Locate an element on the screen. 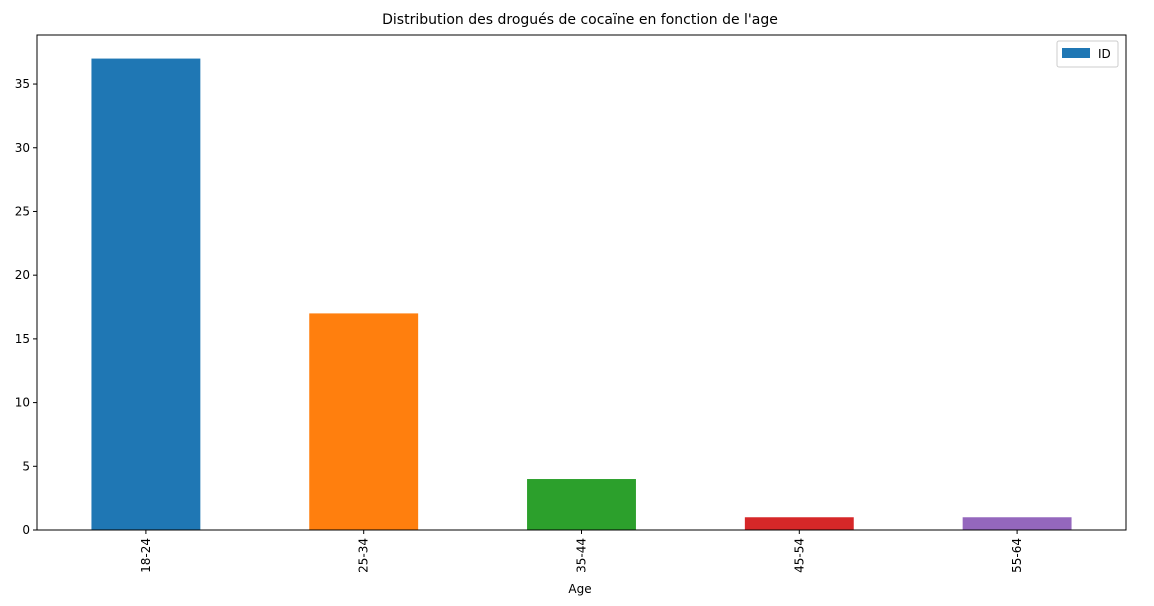  y-tick-label: 10 is located at coordinates (22, 403).